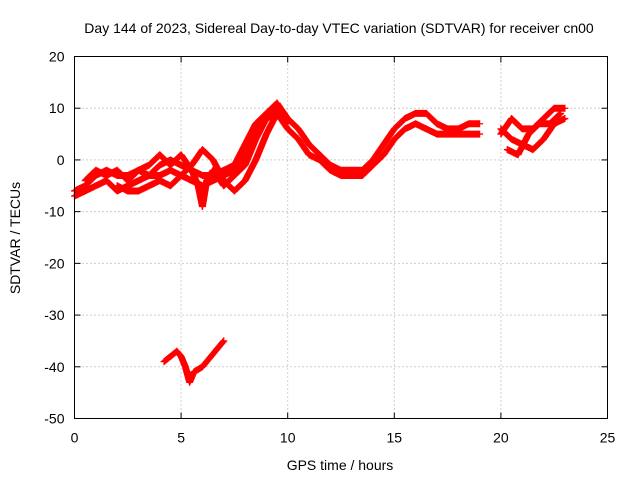  I want to click on track-2-markers, so click(277, 154).